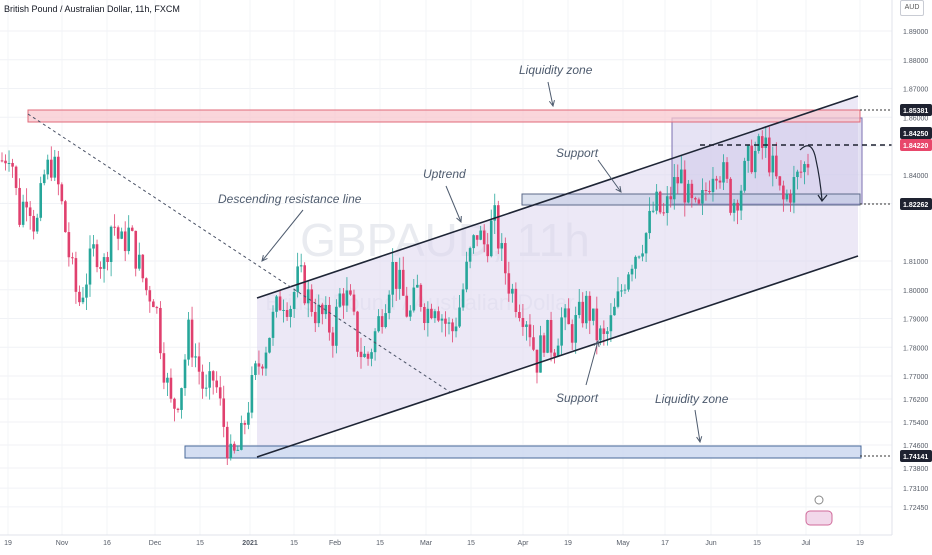 Image resolution: width=932 pixels, height=555 pixels. I want to click on time-tick-label: 17, so click(665, 543).